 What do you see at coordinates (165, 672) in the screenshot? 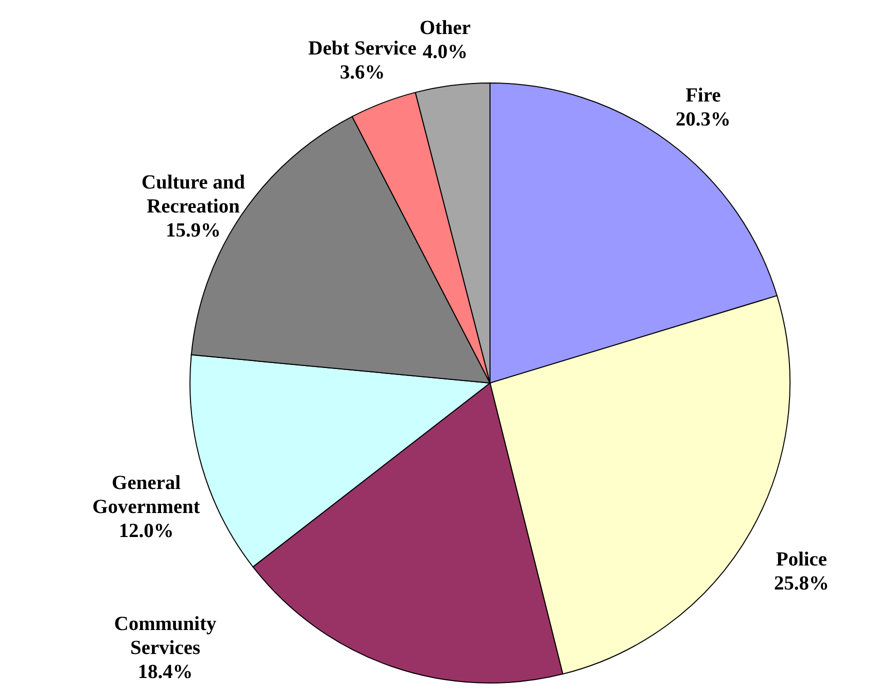
I see `data-label: 18.4%` at bounding box center [165, 672].